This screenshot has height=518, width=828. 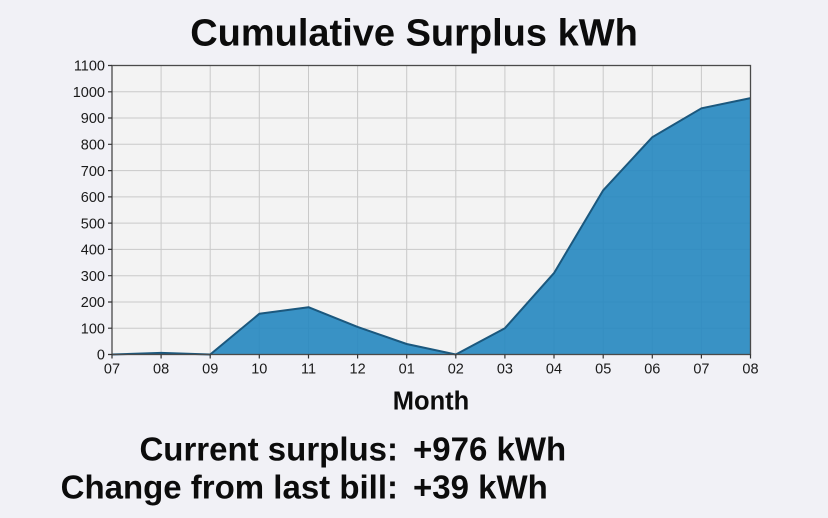 What do you see at coordinates (93, 251) in the screenshot?
I see `svg-text: 400` at bounding box center [93, 251].